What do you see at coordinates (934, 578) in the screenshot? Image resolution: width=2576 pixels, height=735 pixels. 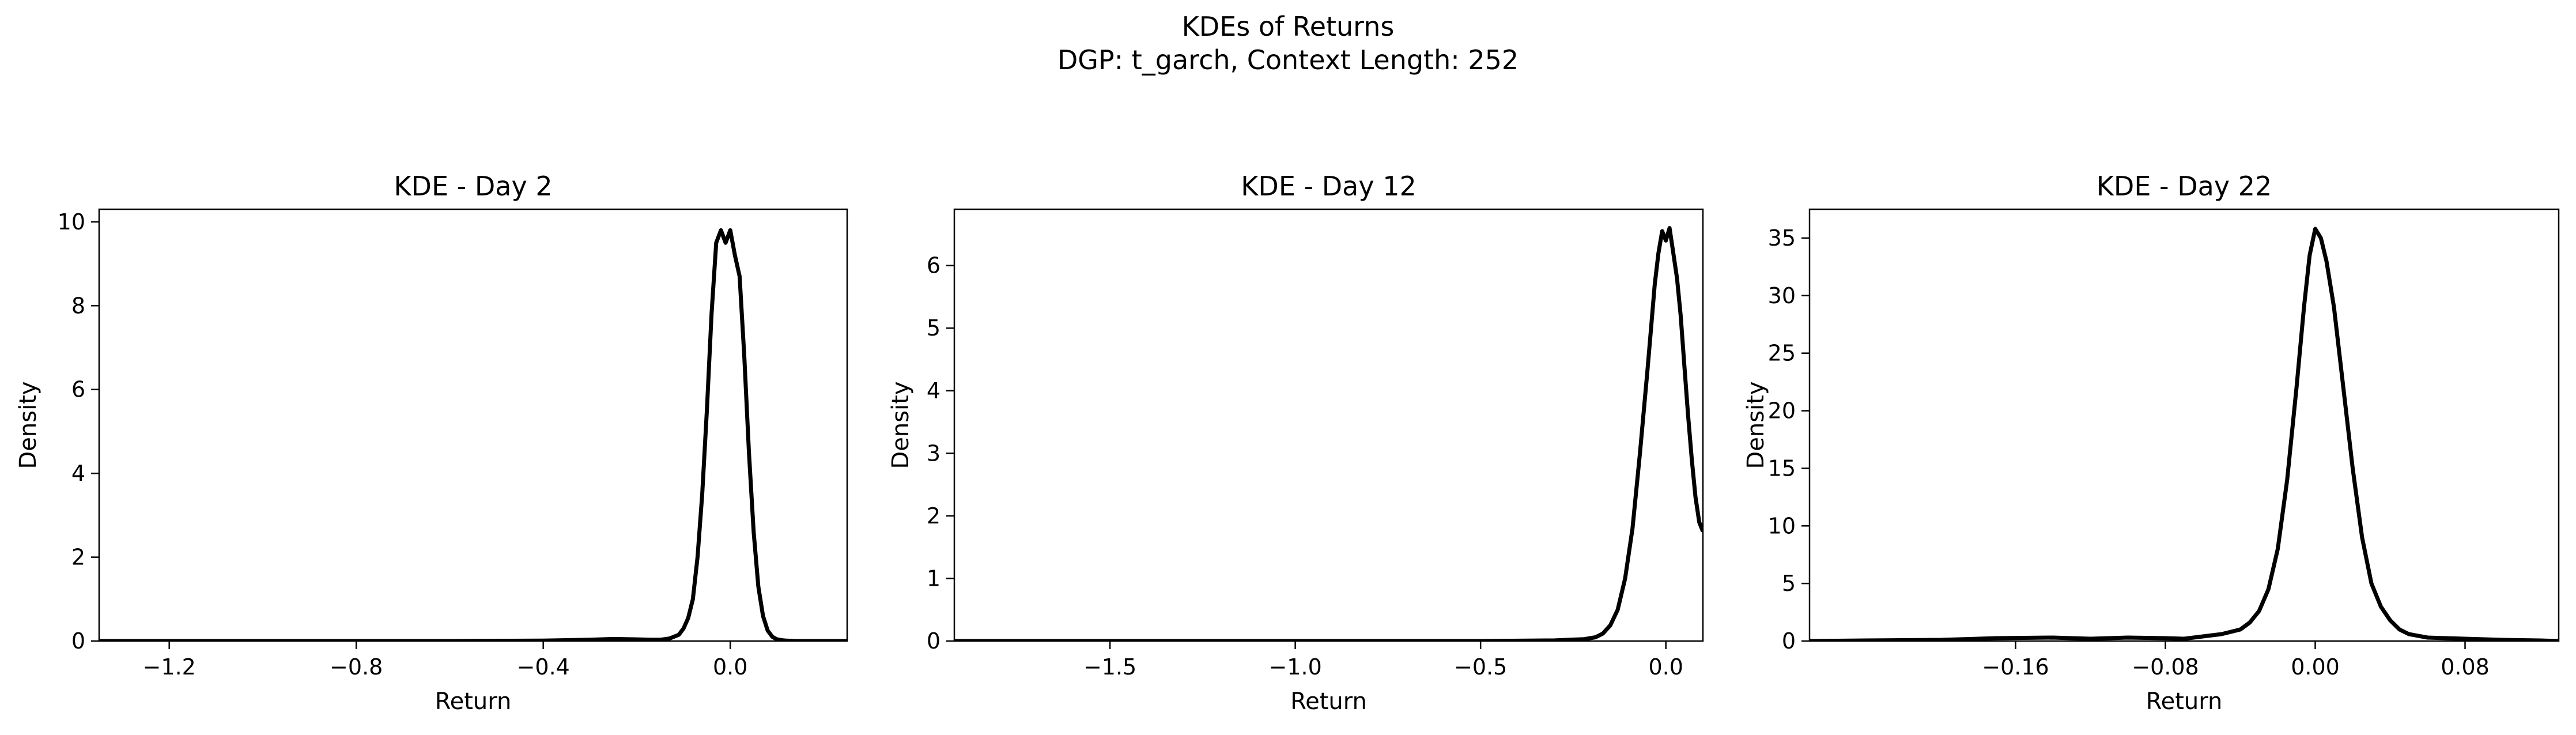 I see `y-tick-label: 1` at bounding box center [934, 578].